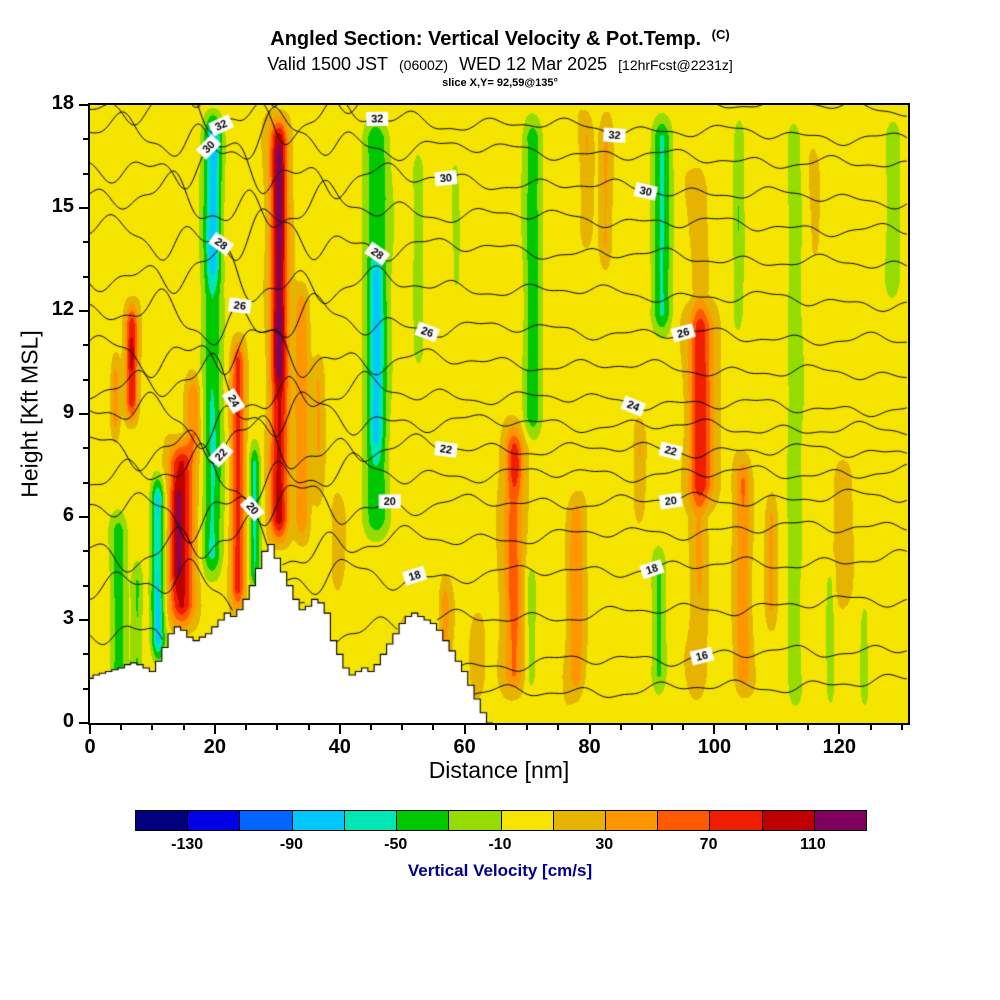 The width and height of the screenshot is (1000, 1000). What do you see at coordinates (187, 844) in the screenshot?
I see `colorbar-tick-label: -130` at bounding box center [187, 844].